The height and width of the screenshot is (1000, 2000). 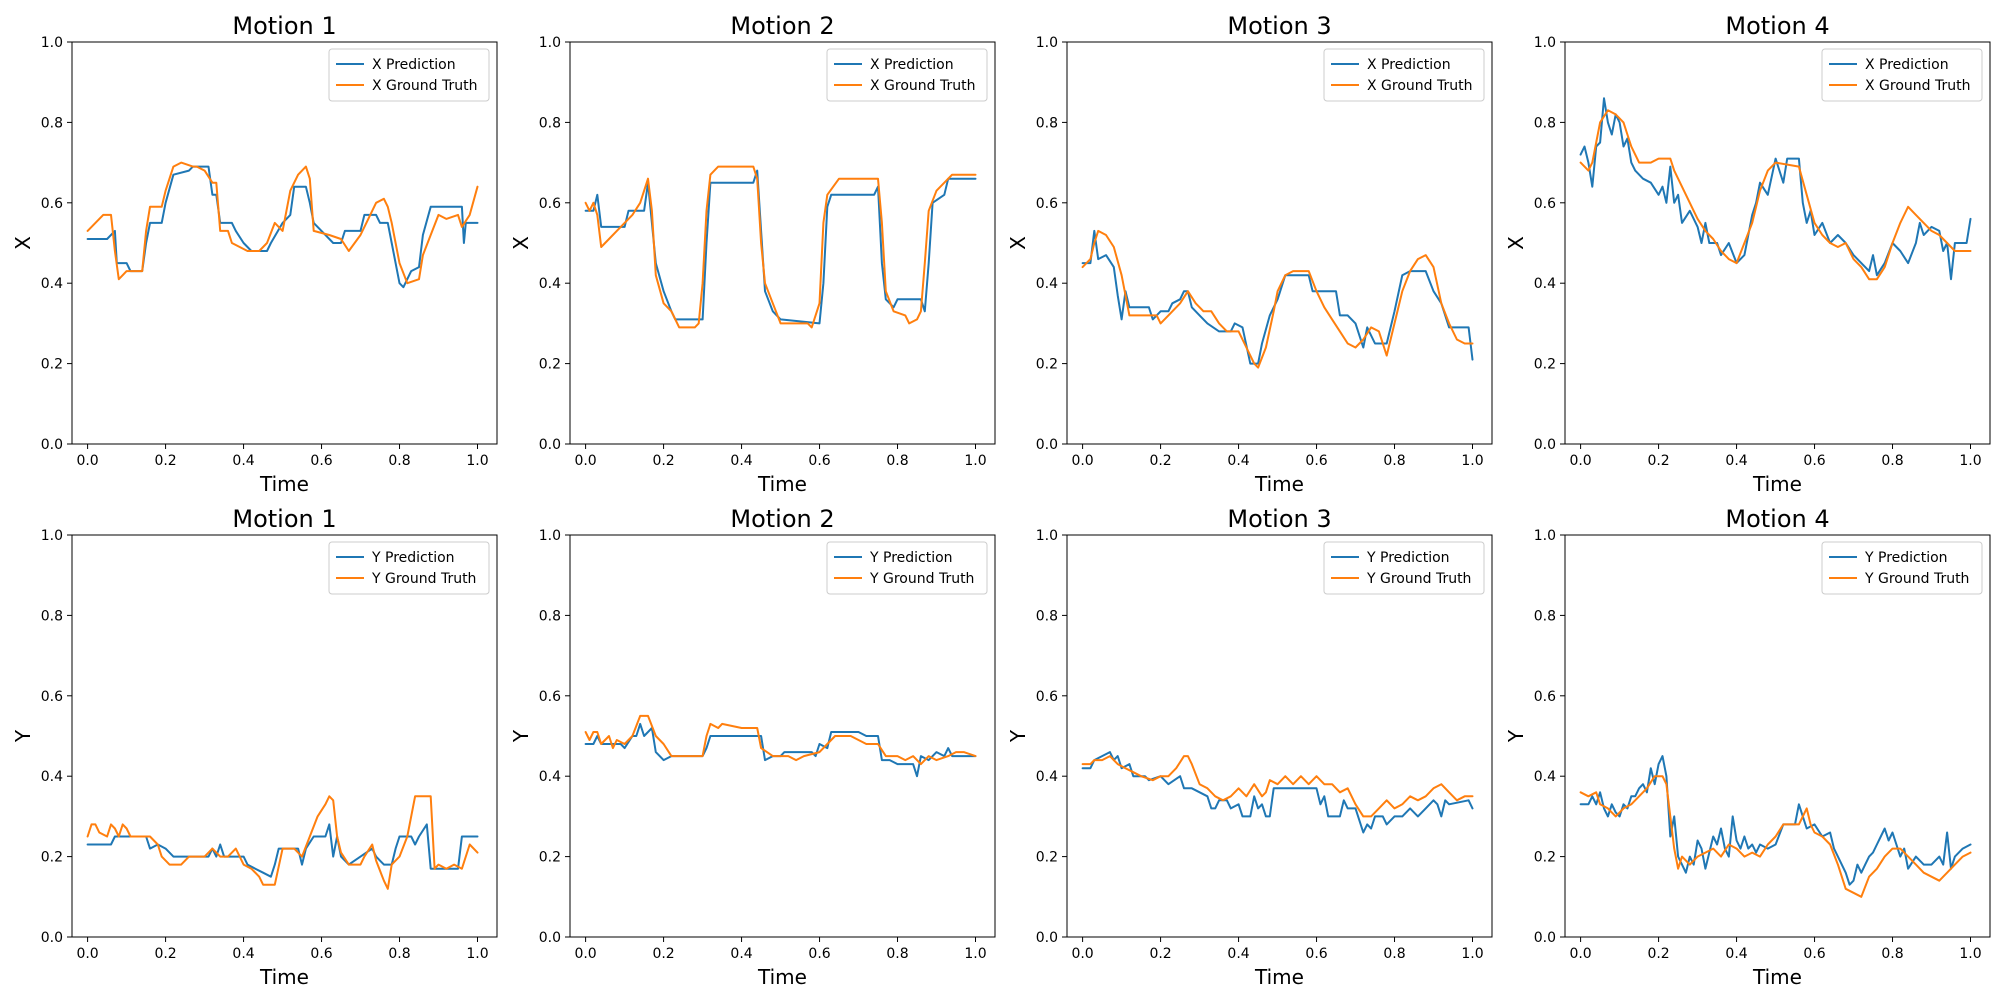 What do you see at coordinates (409, 75) in the screenshot?
I see `legend: X Prediction X Ground Truth` at bounding box center [409, 75].